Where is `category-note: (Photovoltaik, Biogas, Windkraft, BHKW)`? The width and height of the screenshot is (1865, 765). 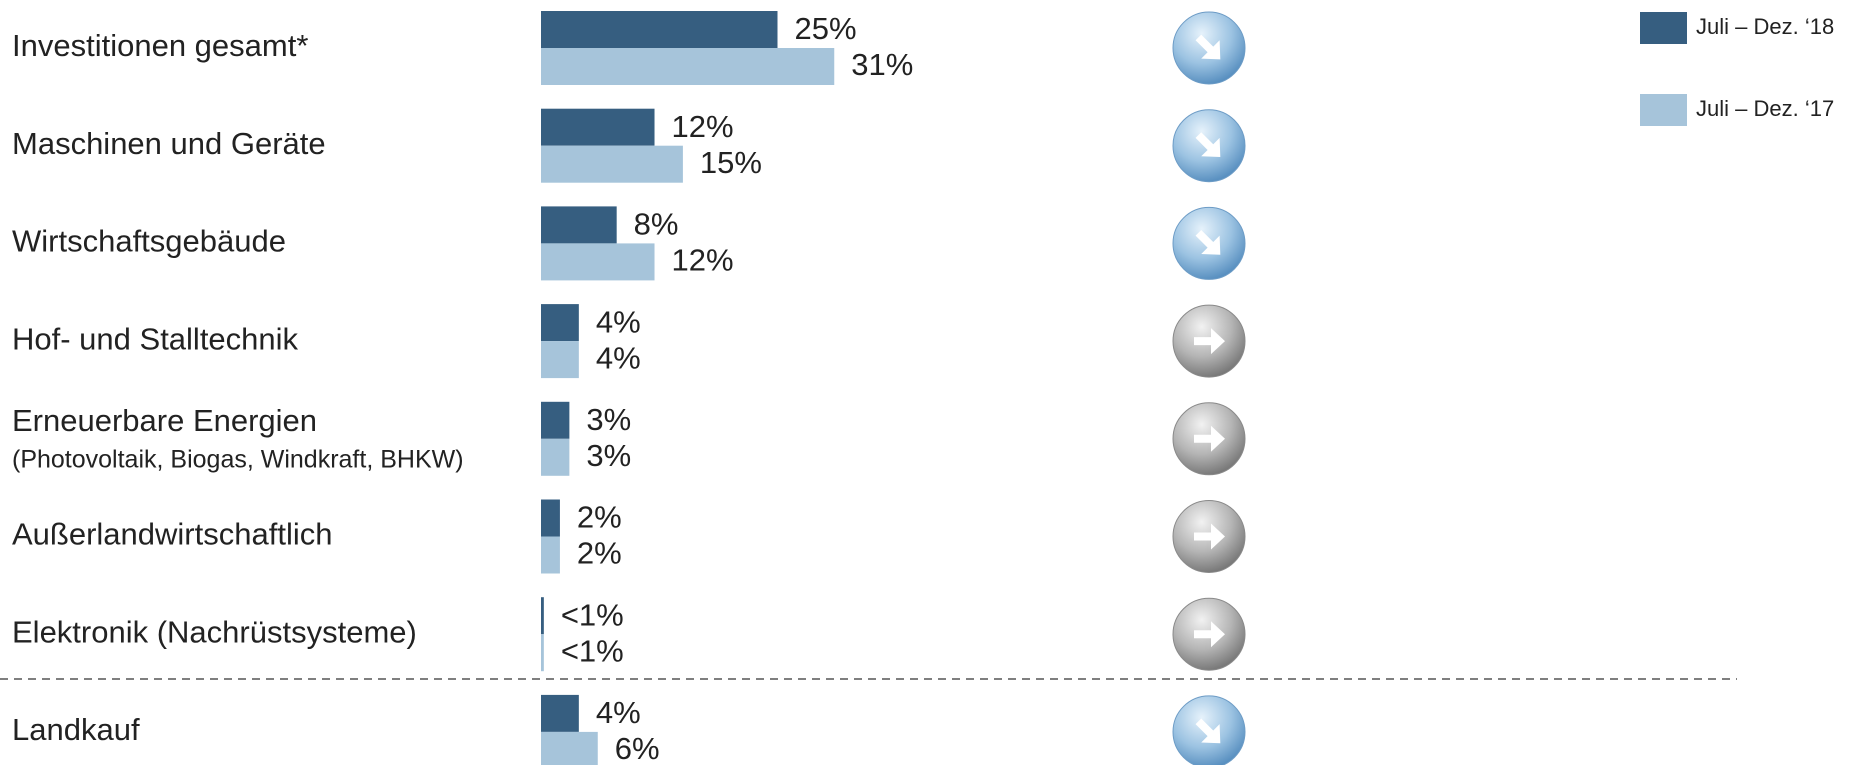
category-note: (Photovoltaik, Biogas, Windkraft, BHKW) is located at coordinates (238, 459).